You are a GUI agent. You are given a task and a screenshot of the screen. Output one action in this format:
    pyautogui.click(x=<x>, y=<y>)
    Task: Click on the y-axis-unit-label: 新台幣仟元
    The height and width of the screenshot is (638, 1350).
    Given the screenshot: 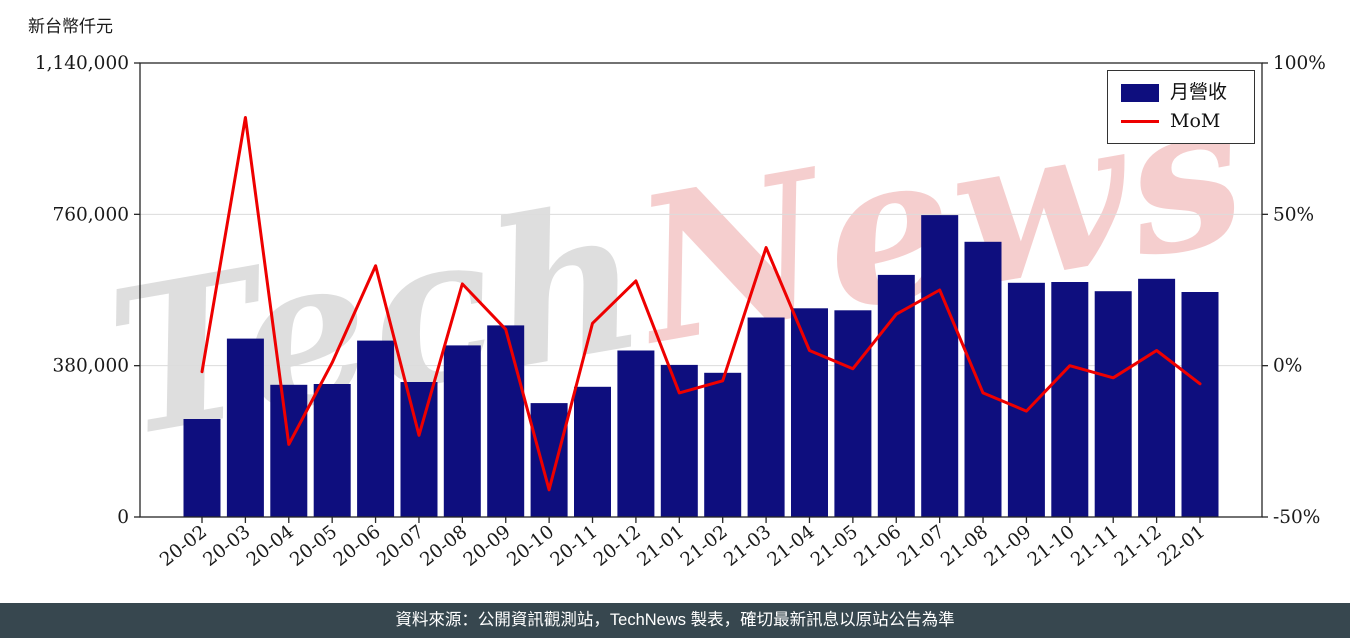 What is the action you would take?
    pyautogui.click(x=70, y=27)
    